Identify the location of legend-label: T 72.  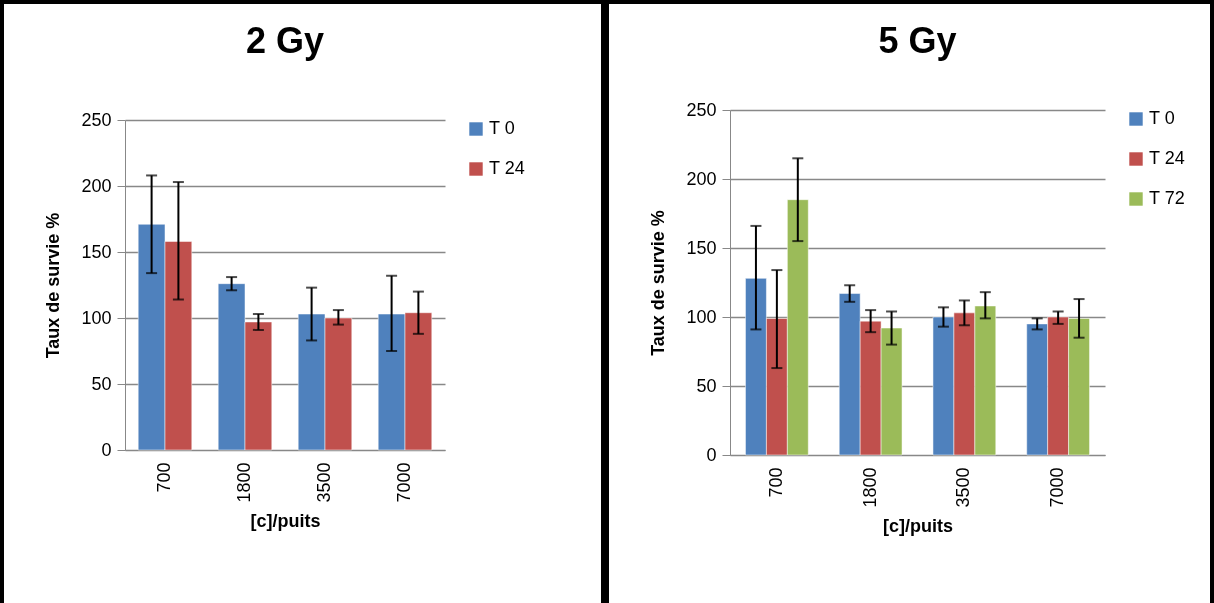
(1167, 198).